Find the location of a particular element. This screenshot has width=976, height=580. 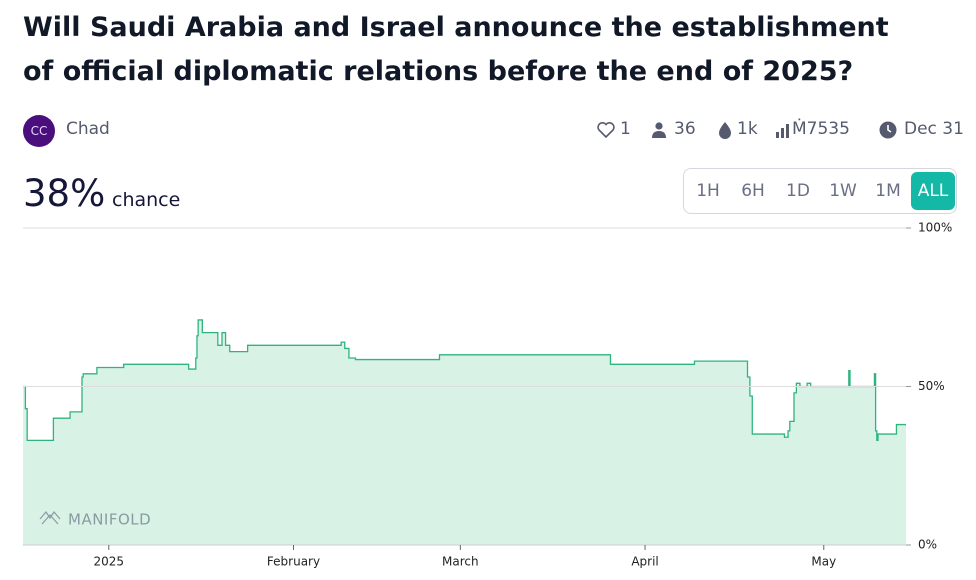

drop-icon is located at coordinates (725, 130).